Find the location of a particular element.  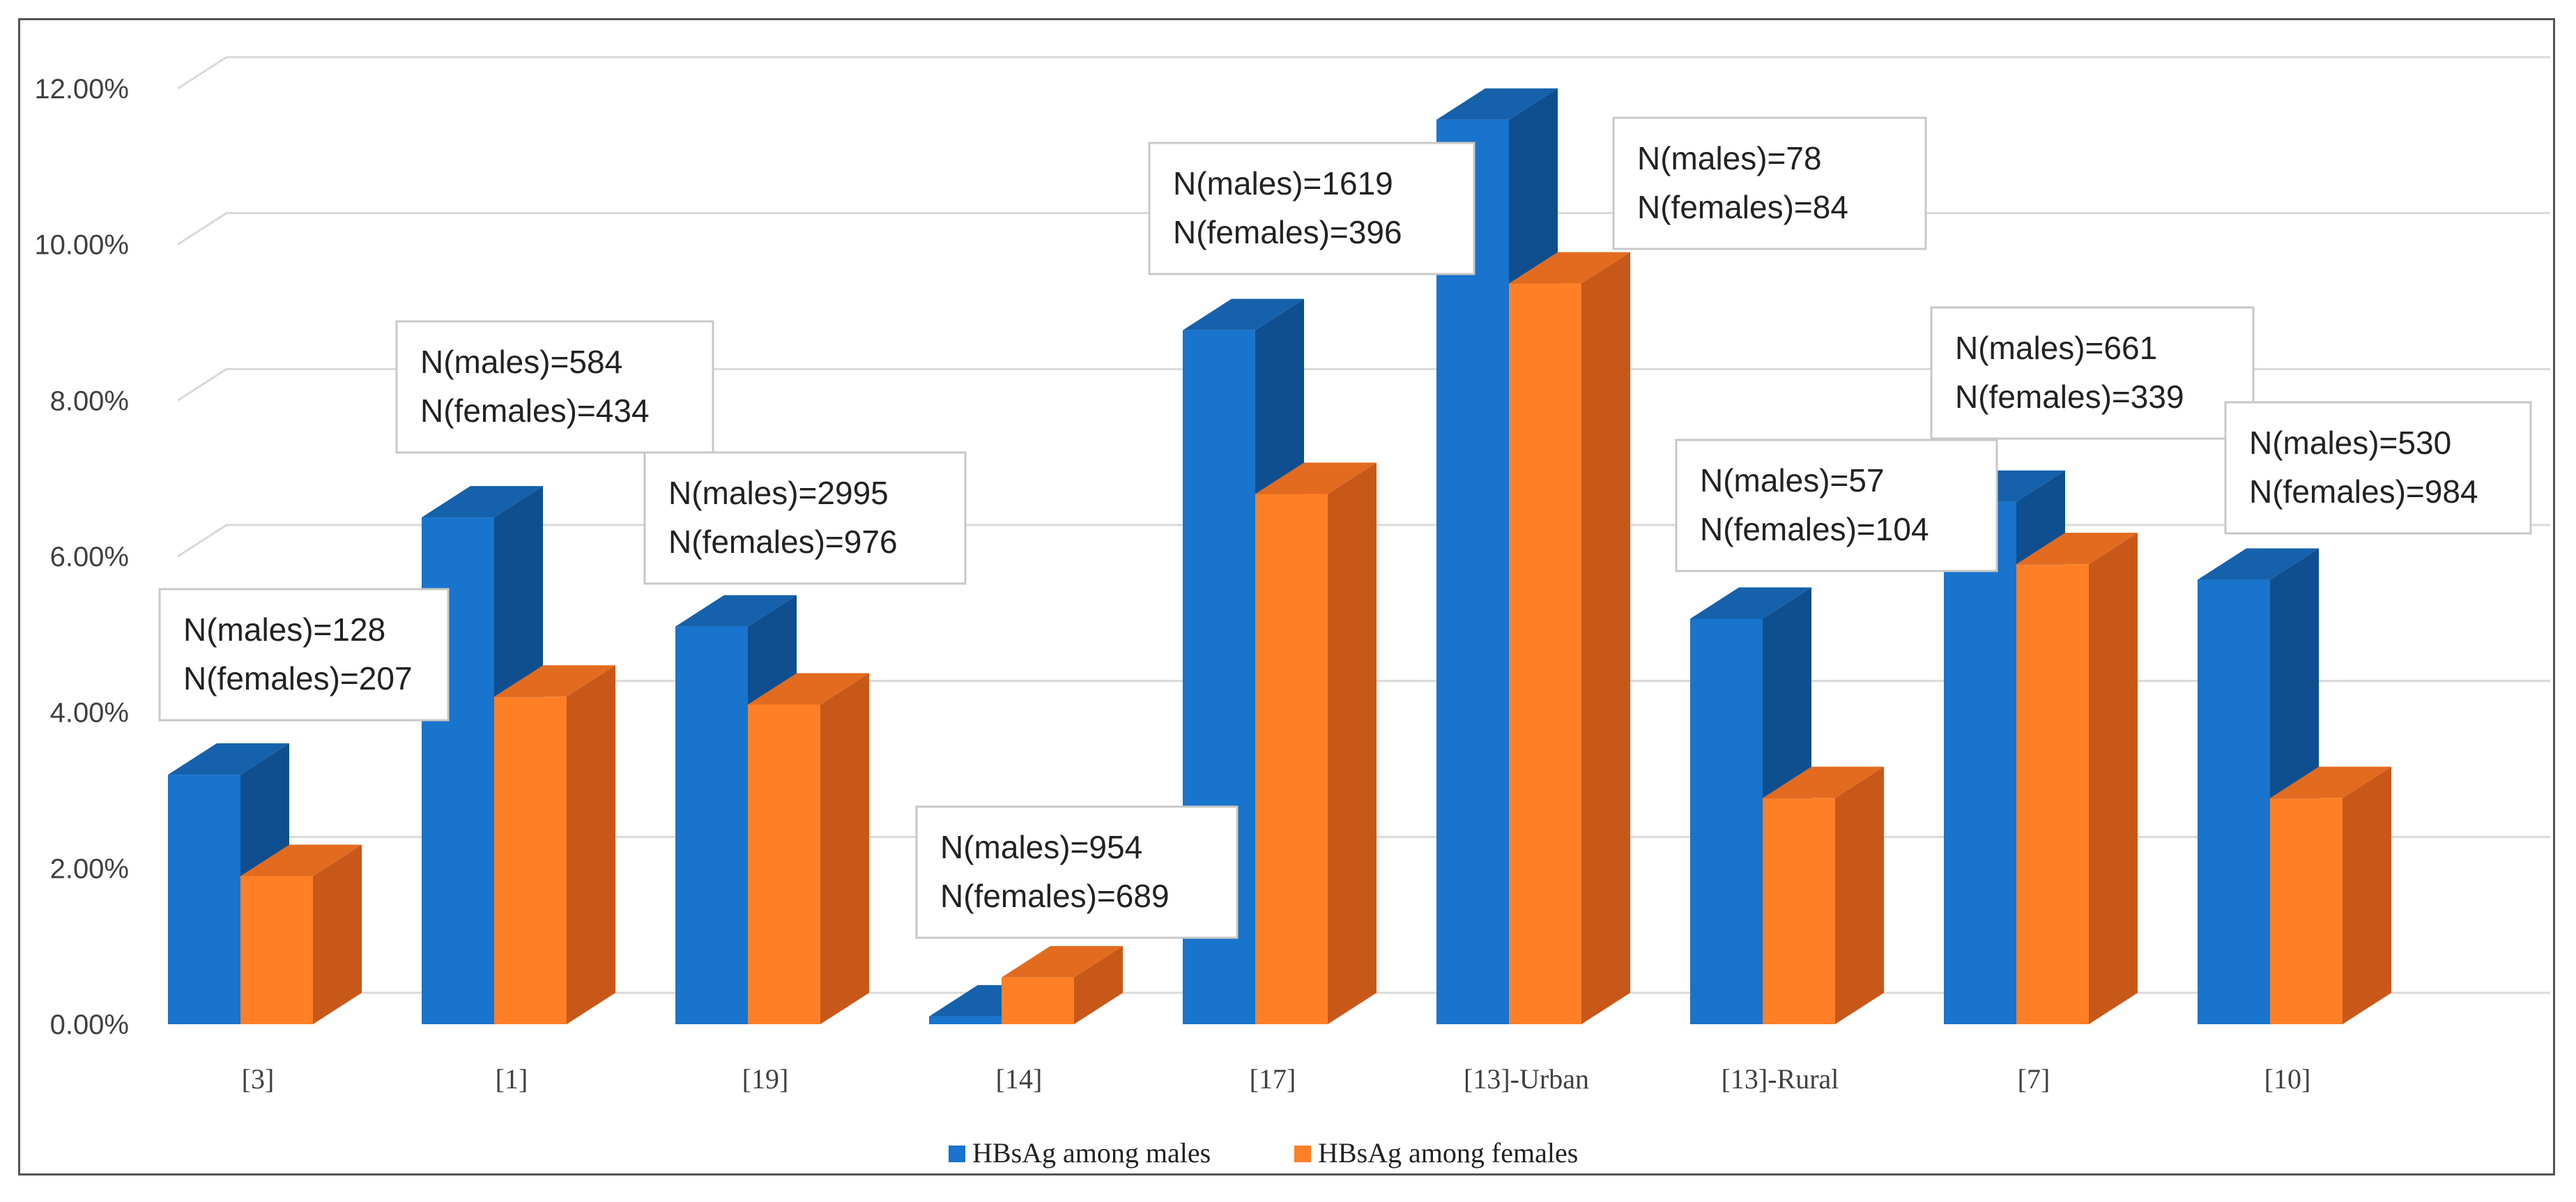

legend-item: HBsAg among males is located at coordinates (1080, 1153).